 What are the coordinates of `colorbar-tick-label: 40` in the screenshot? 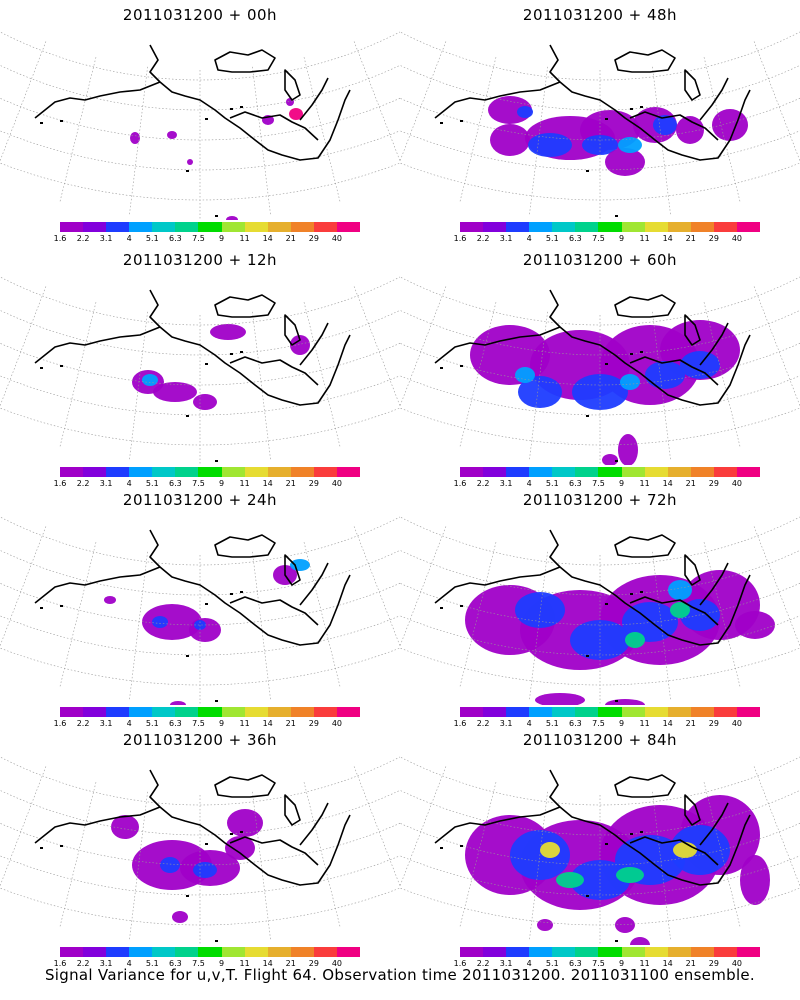 It's located at (737, 238).